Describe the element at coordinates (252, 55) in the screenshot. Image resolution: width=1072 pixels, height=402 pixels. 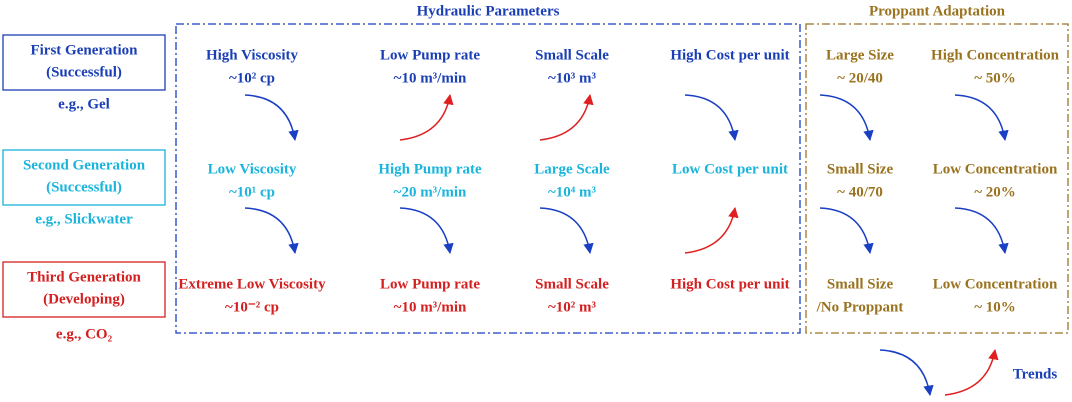
I see `parameter-text: High Viscosity` at that location.